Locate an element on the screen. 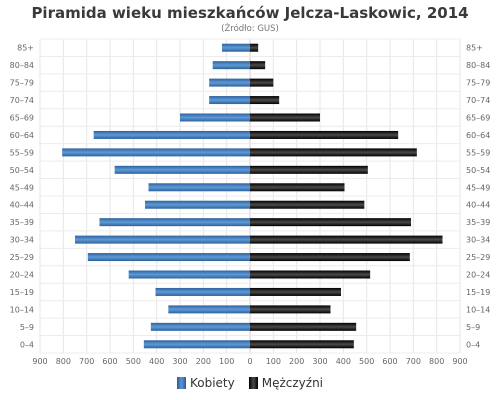 Image resolution: width=500 pixels, height=400 pixels. category-label-left: 45–49 is located at coordinates (22, 187).